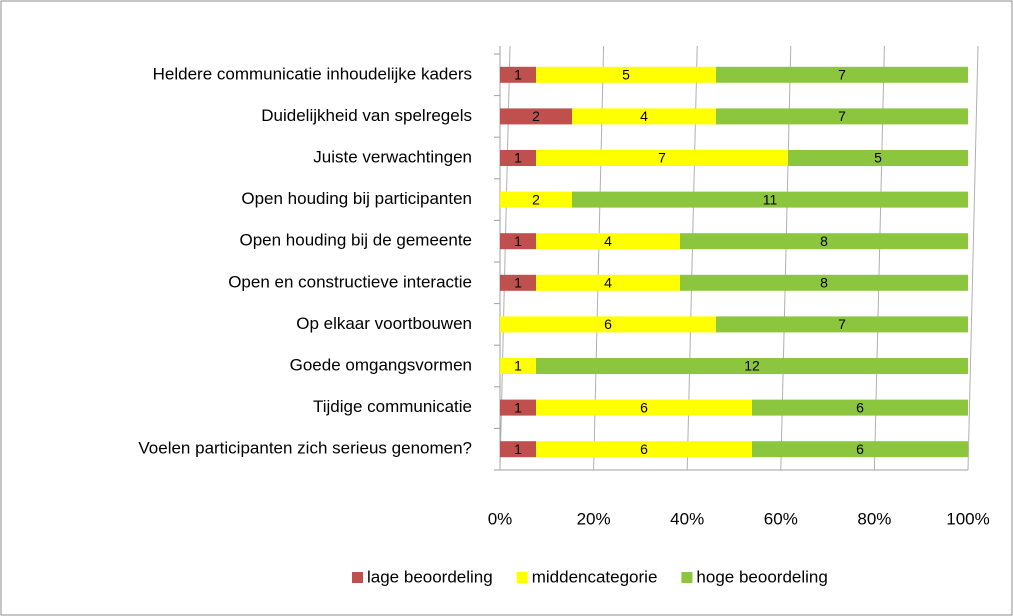 The image size is (1013, 616). I want to click on y-tick-label: Juiste verwachtingen, so click(392, 156).